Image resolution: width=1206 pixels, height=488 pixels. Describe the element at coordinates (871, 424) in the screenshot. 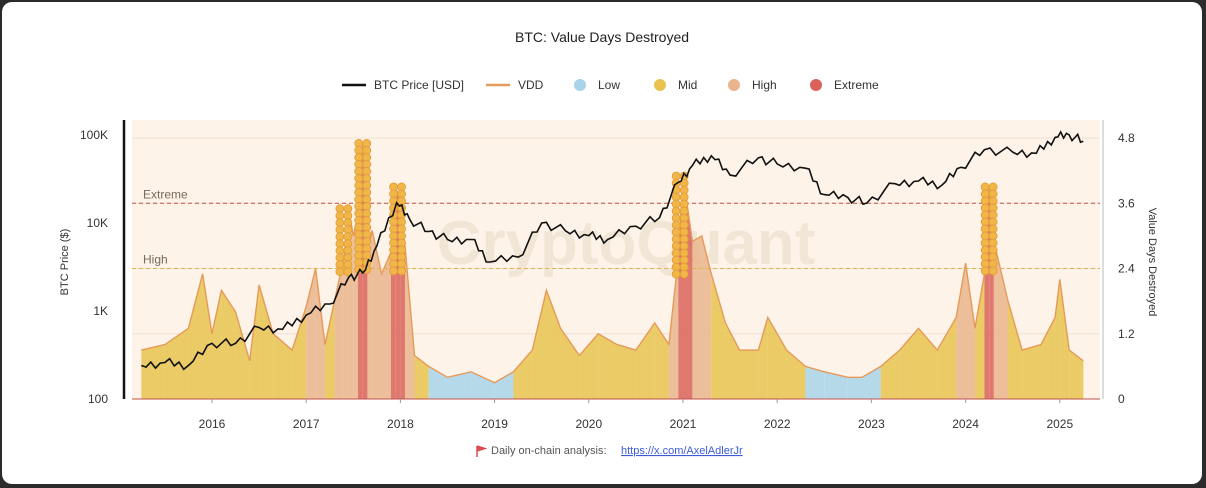

I see `x-tick-7: 2023` at that location.